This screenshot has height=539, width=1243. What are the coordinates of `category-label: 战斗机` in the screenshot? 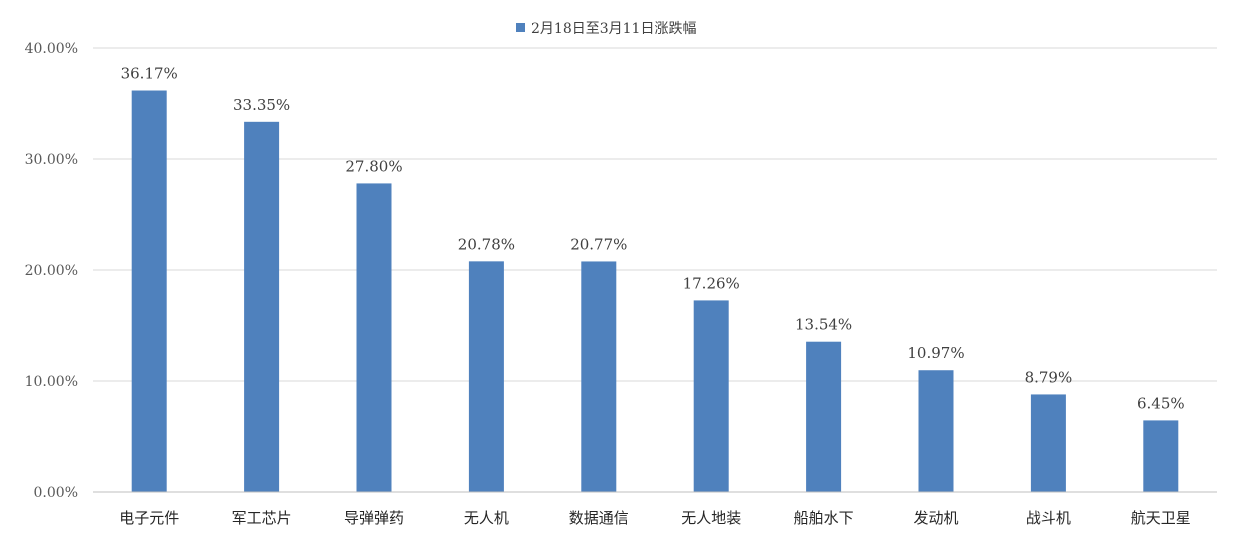 It's located at (1048, 518).